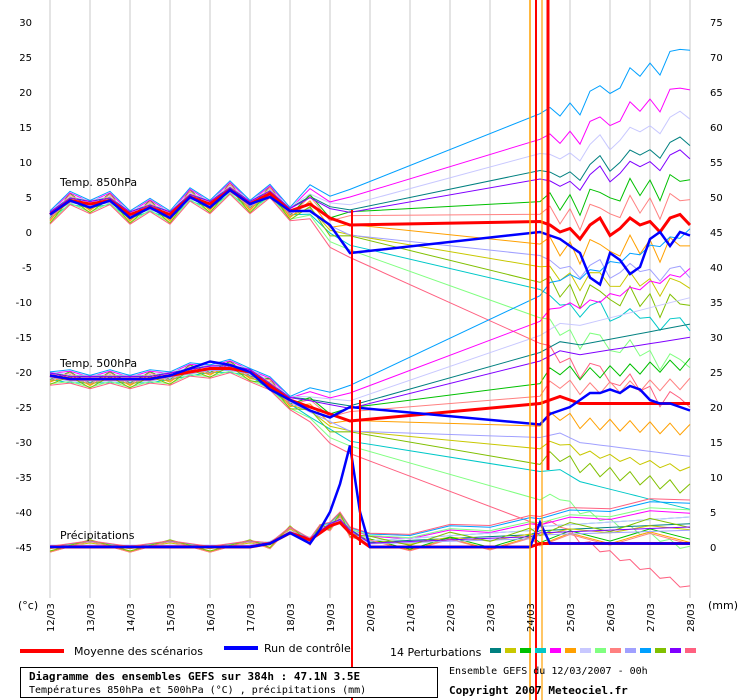 The height and width of the screenshot is (700, 740). What do you see at coordinates (307, 648) in the screenshot?
I see `legend-control-label: Run de contrôle` at bounding box center [307, 648].